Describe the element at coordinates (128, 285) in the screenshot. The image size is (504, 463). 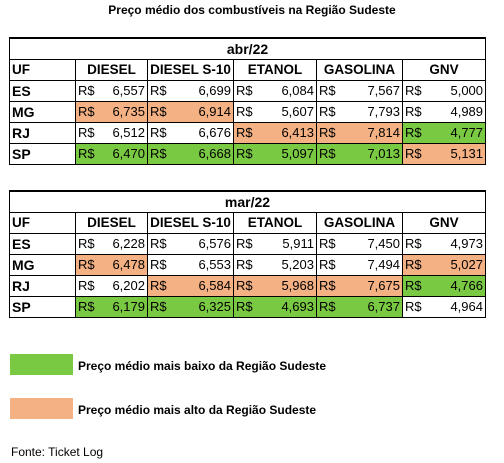
I see `price-value: 6,202` at that location.